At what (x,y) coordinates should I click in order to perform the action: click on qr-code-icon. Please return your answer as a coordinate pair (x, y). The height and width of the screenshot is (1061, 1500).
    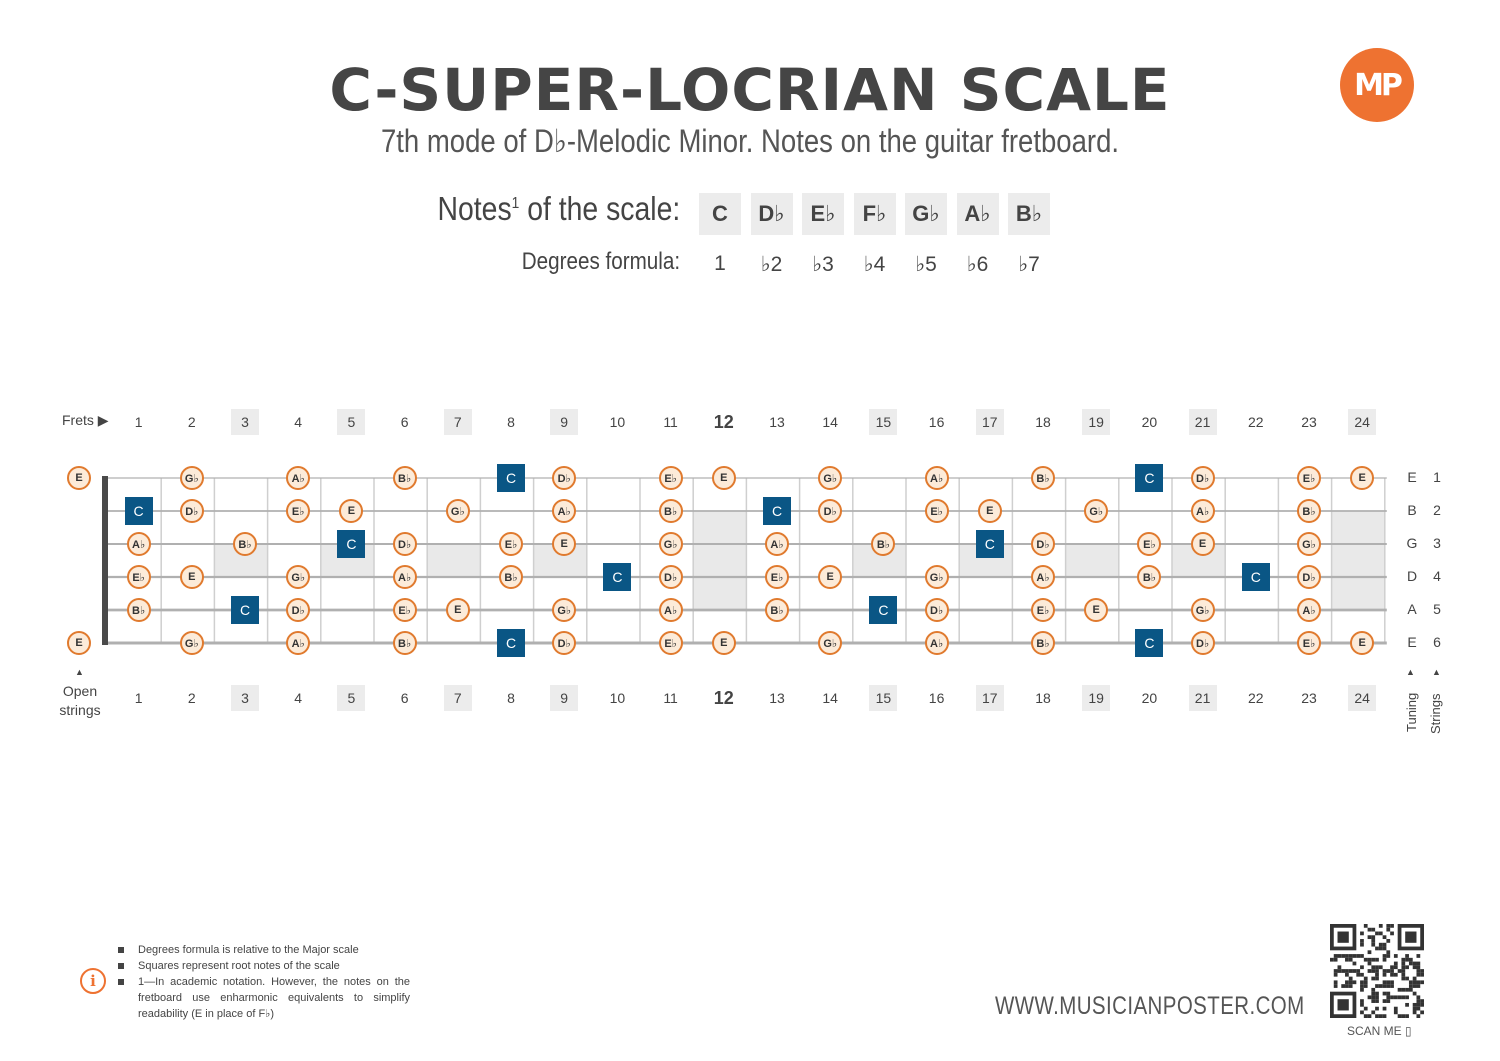
    Looking at the image, I should click on (1377, 971).